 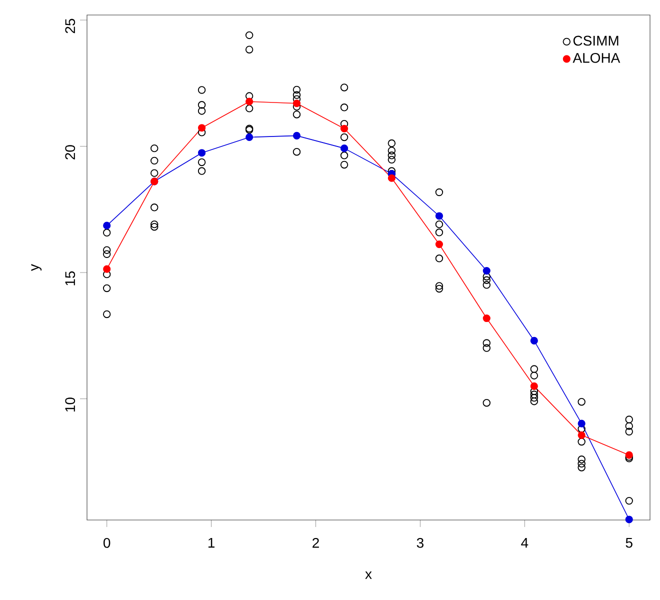 I want to click on legend-label: CSIMM, so click(x=595, y=41).